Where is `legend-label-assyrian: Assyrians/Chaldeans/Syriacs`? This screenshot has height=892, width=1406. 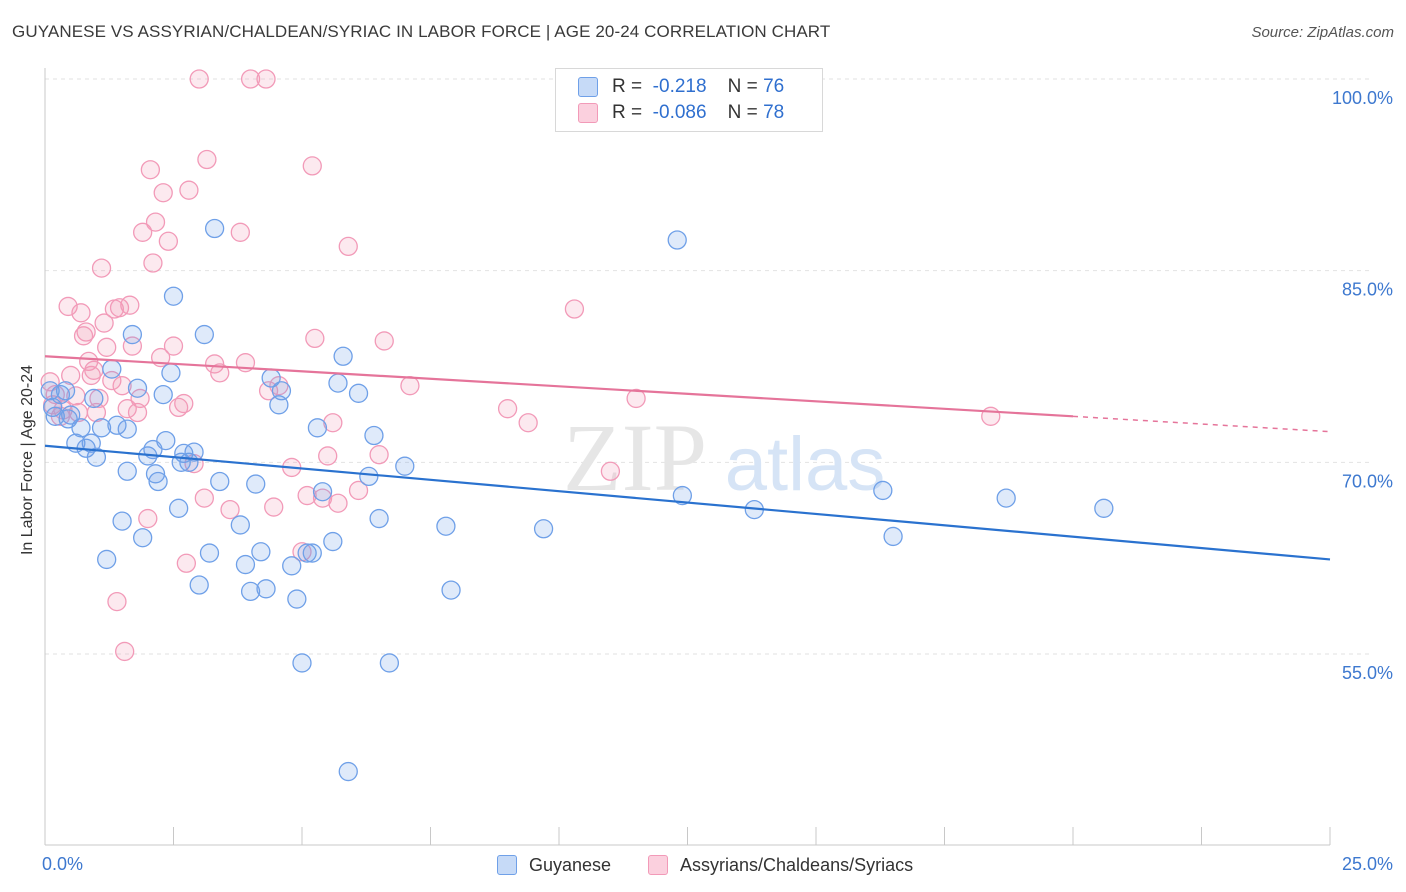 legend-label-assyrian: Assyrians/Chaldeans/Syriacs is located at coordinates (797, 864).